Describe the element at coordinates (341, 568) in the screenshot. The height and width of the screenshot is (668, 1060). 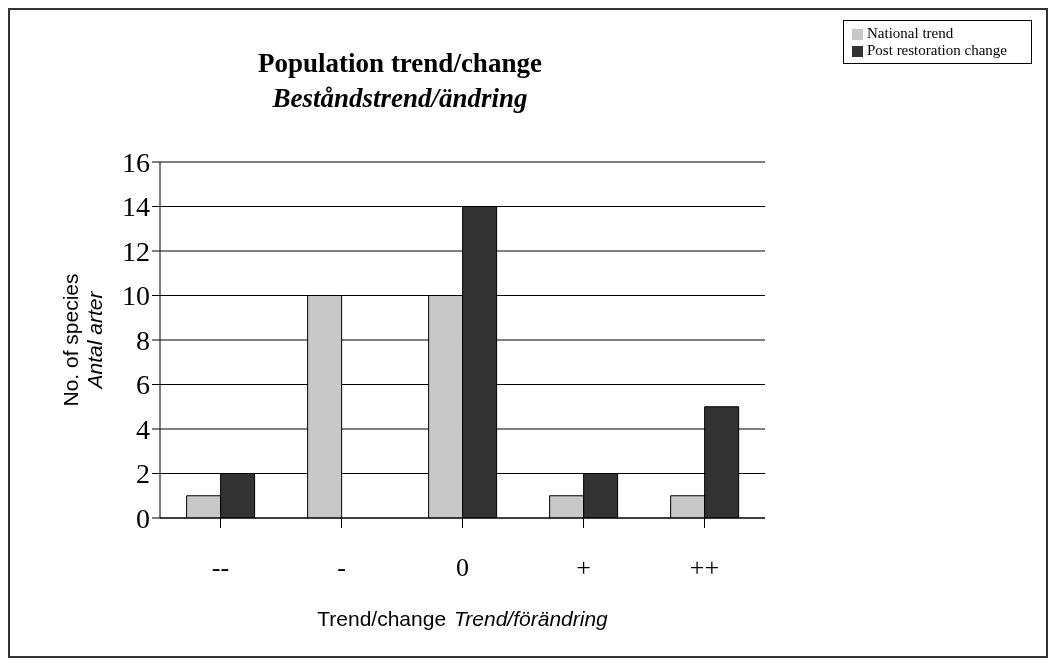
I see `x-tick-label: -` at that location.